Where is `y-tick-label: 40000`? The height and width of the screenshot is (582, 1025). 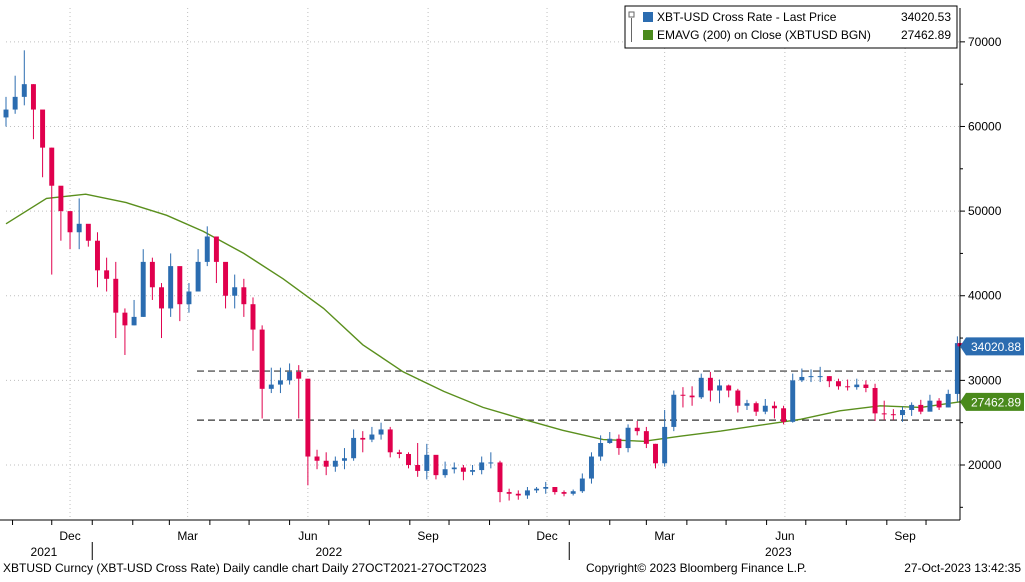 y-tick-label: 40000 is located at coordinates (985, 296).